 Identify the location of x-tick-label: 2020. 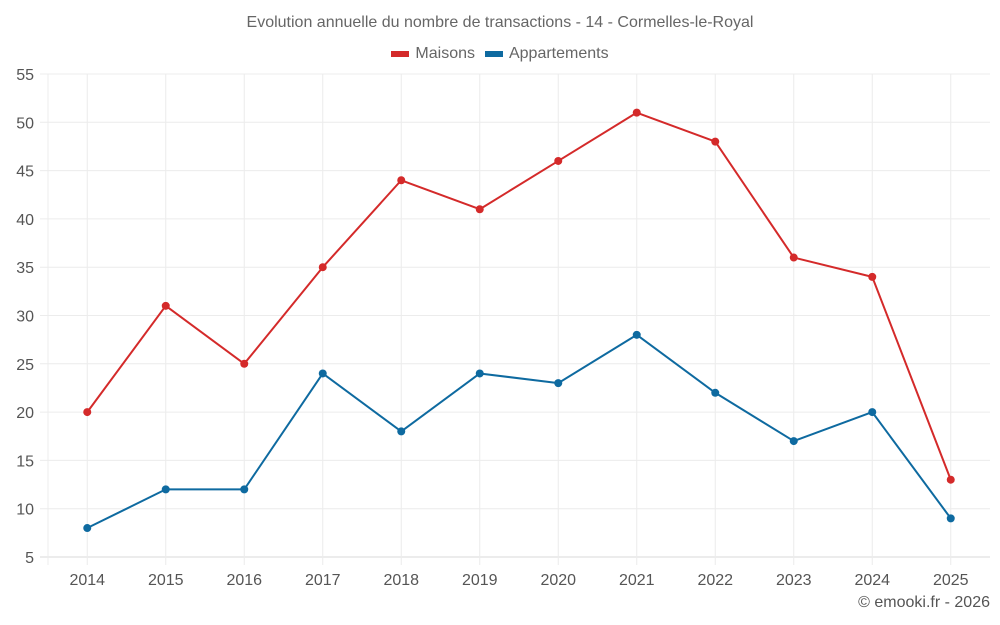
(558, 580).